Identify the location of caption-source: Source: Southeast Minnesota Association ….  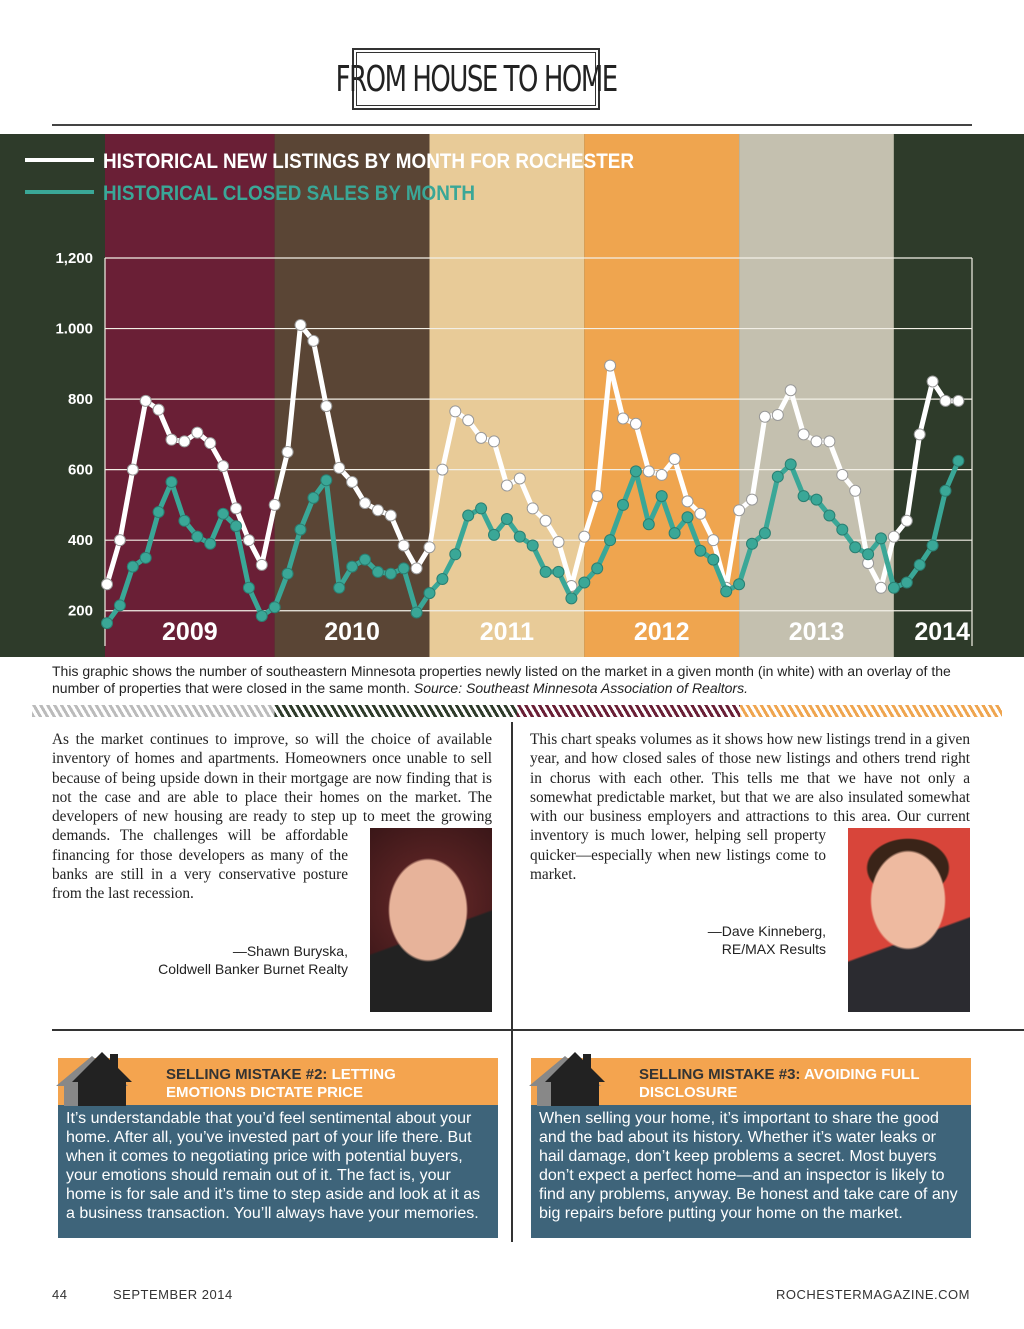
(580, 688).